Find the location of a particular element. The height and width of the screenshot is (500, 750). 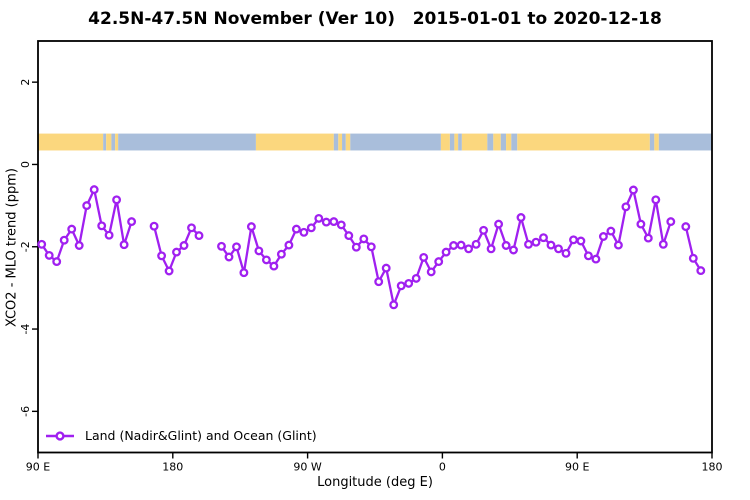

x-tick-label: 90 W is located at coordinates (307, 467).